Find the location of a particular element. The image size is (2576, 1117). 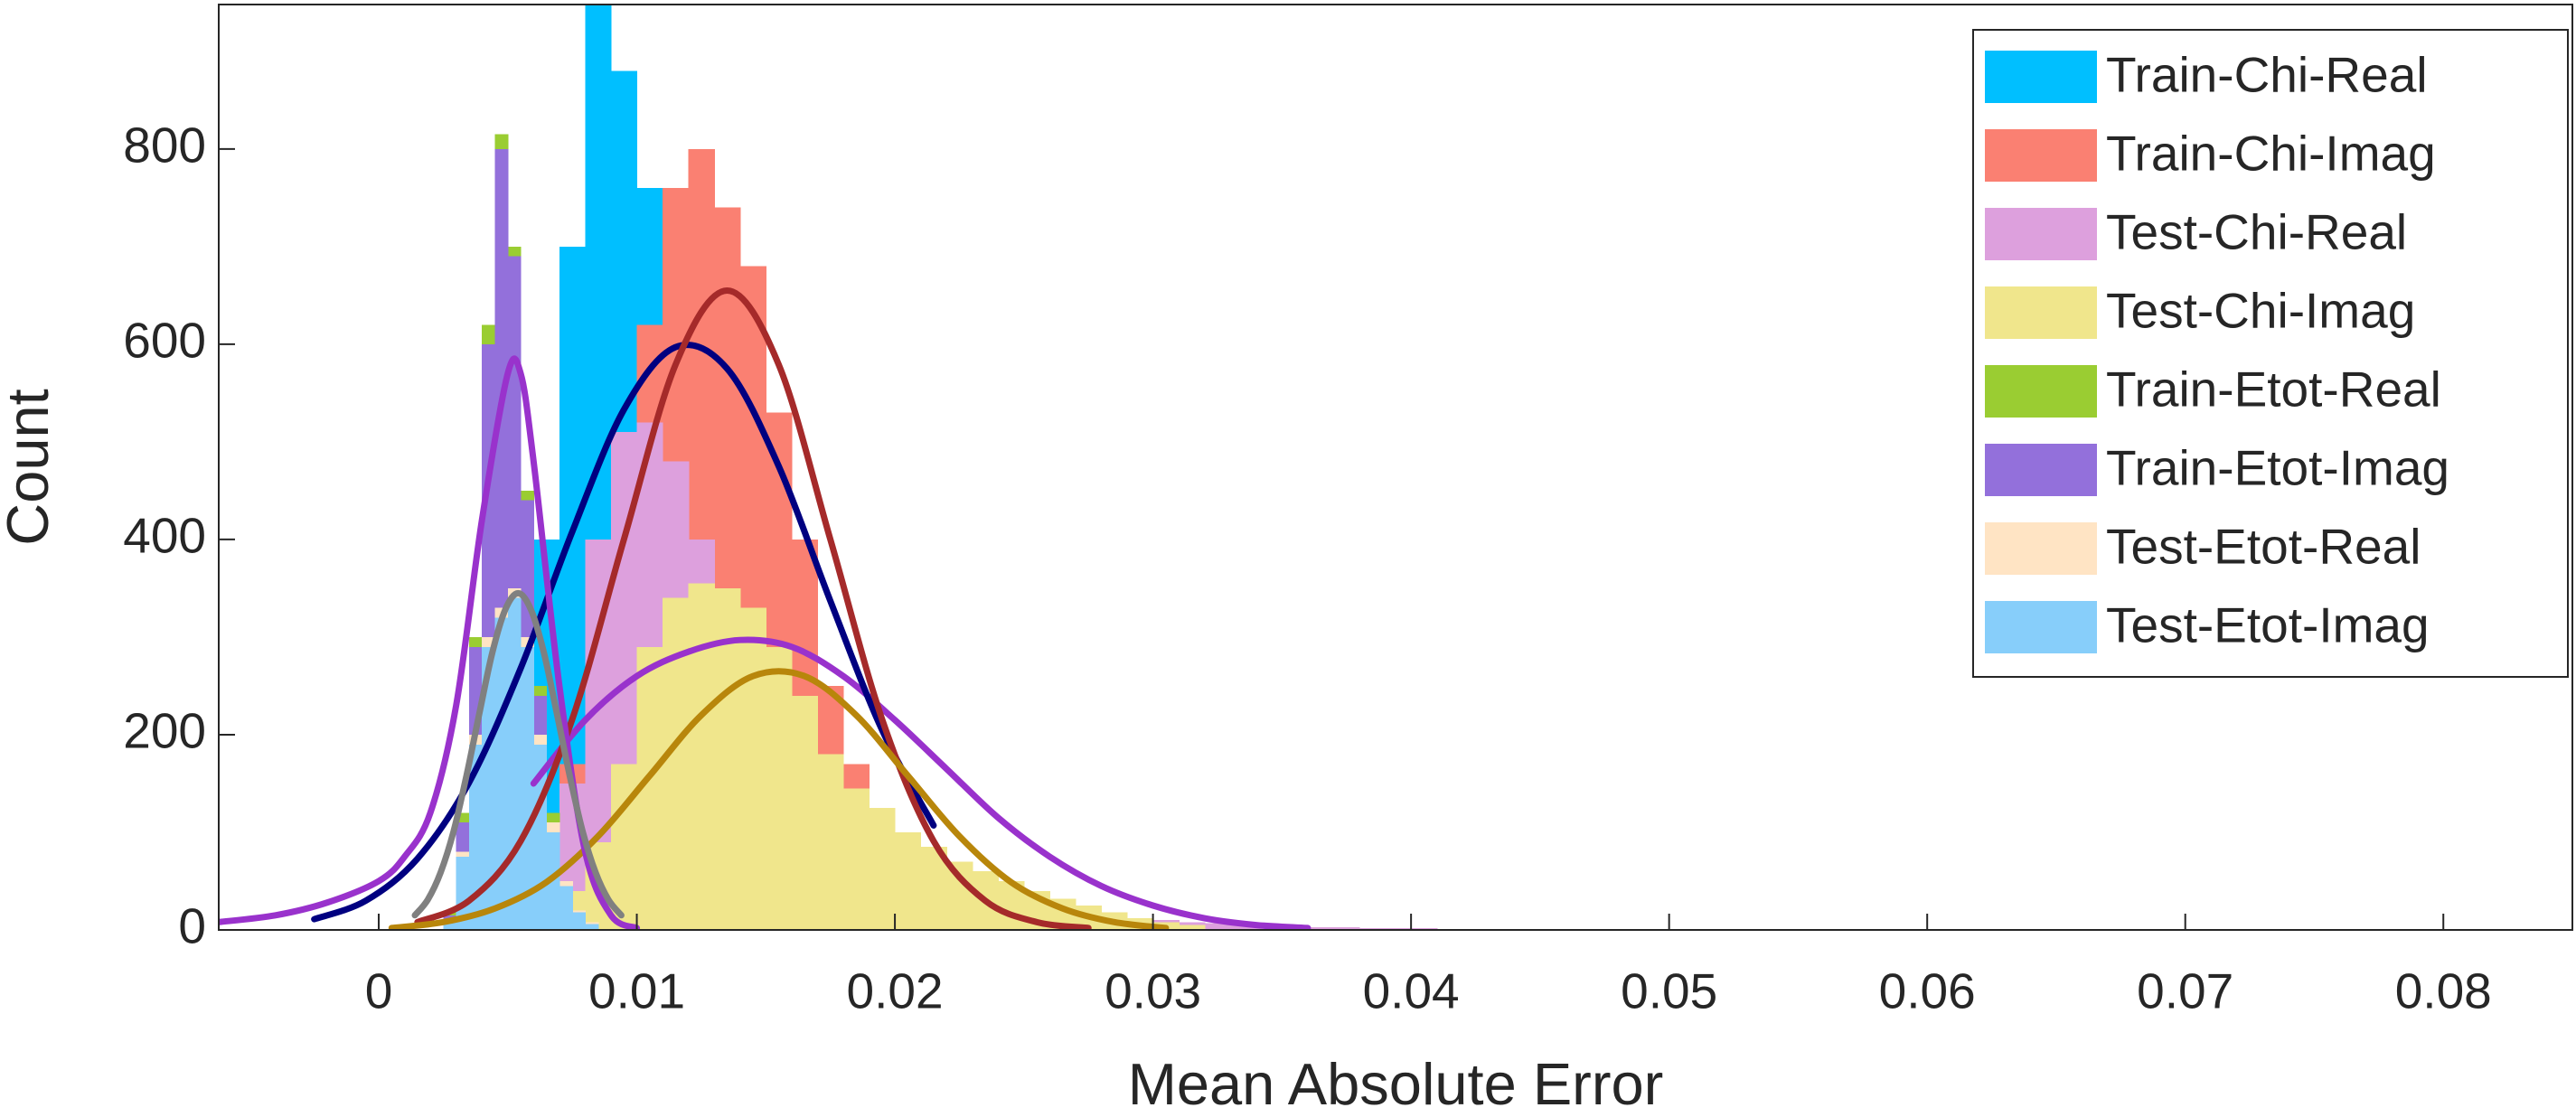

x-tick-label: 0 is located at coordinates (379, 991).